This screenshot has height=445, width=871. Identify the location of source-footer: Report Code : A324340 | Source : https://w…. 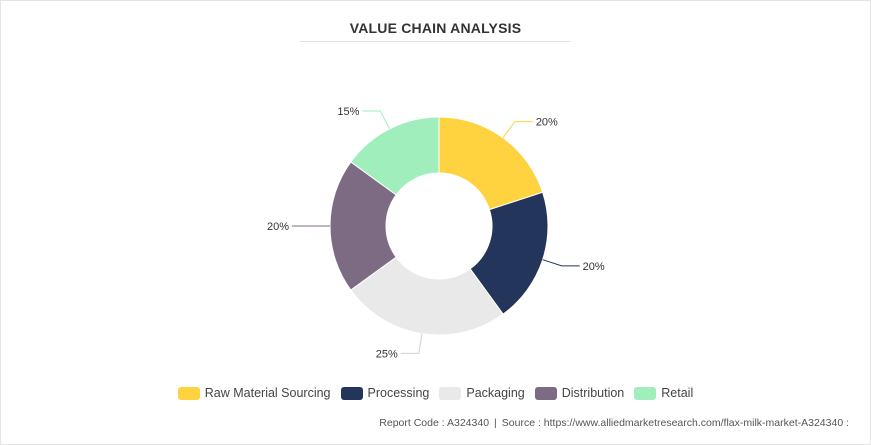
(614, 423).